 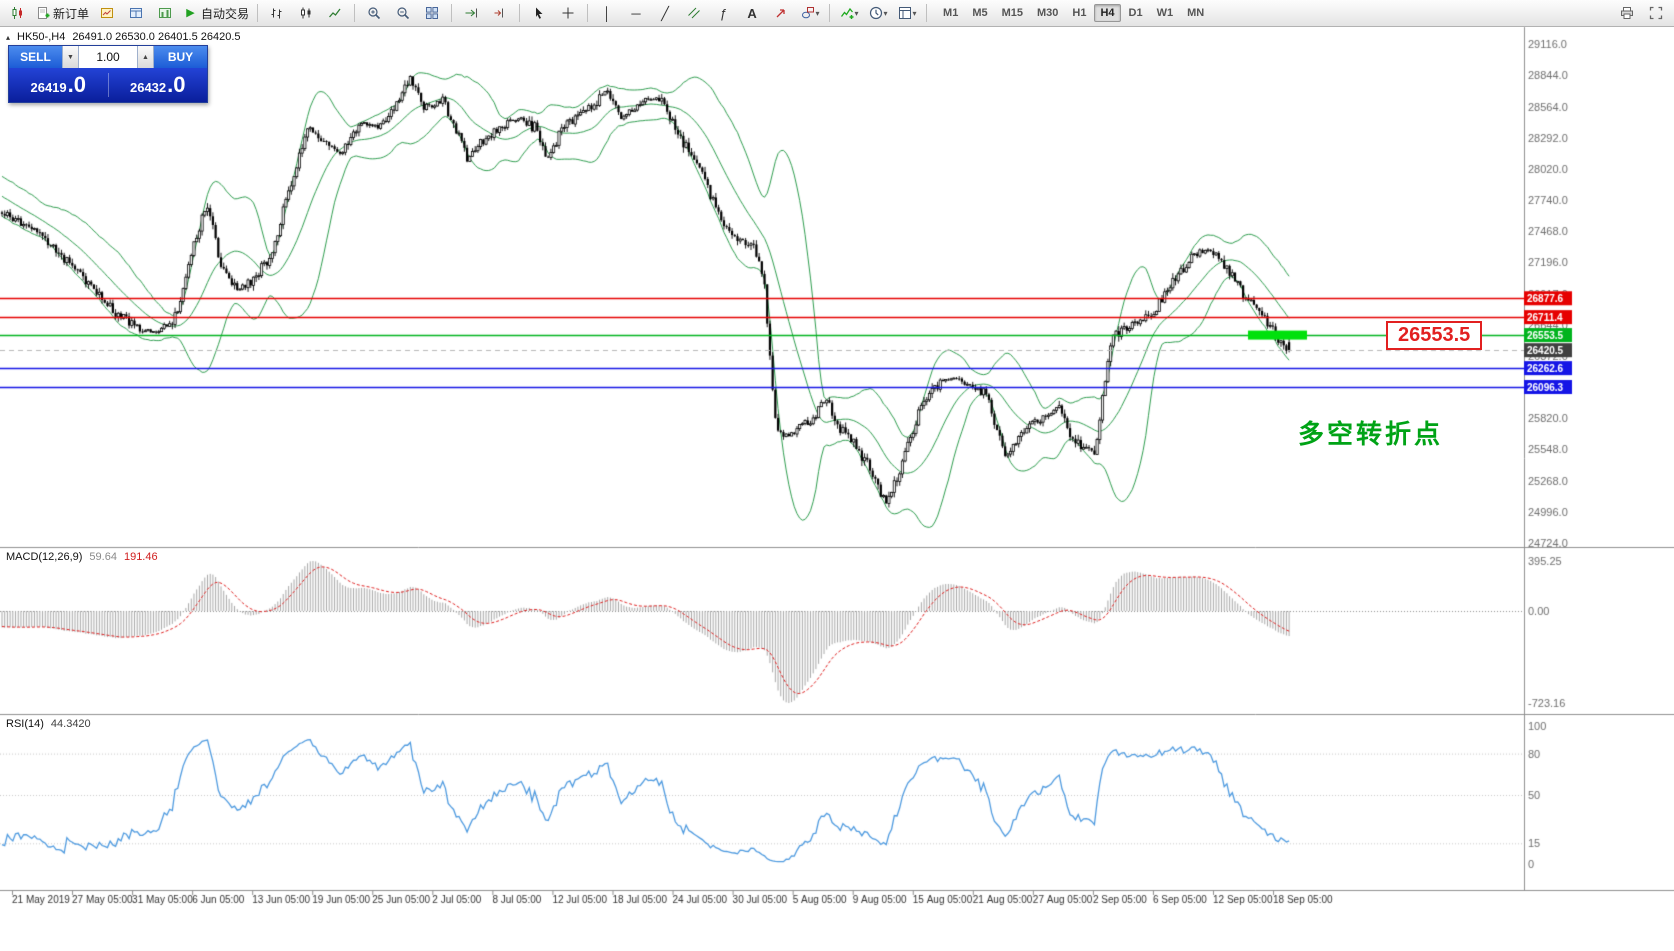 I want to click on text-icon: A, so click(x=752, y=13).